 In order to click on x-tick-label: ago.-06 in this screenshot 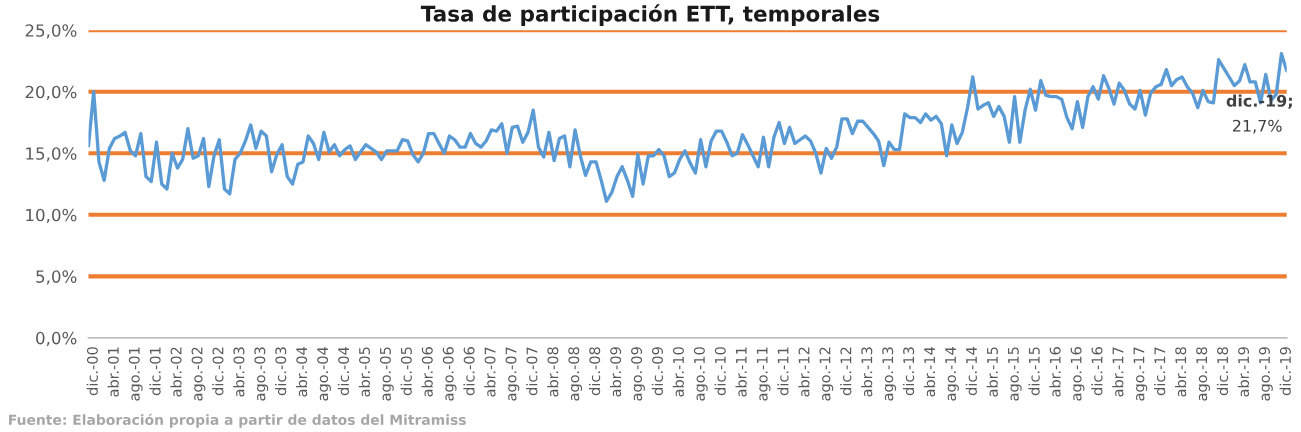, I will do `click(449, 374)`.